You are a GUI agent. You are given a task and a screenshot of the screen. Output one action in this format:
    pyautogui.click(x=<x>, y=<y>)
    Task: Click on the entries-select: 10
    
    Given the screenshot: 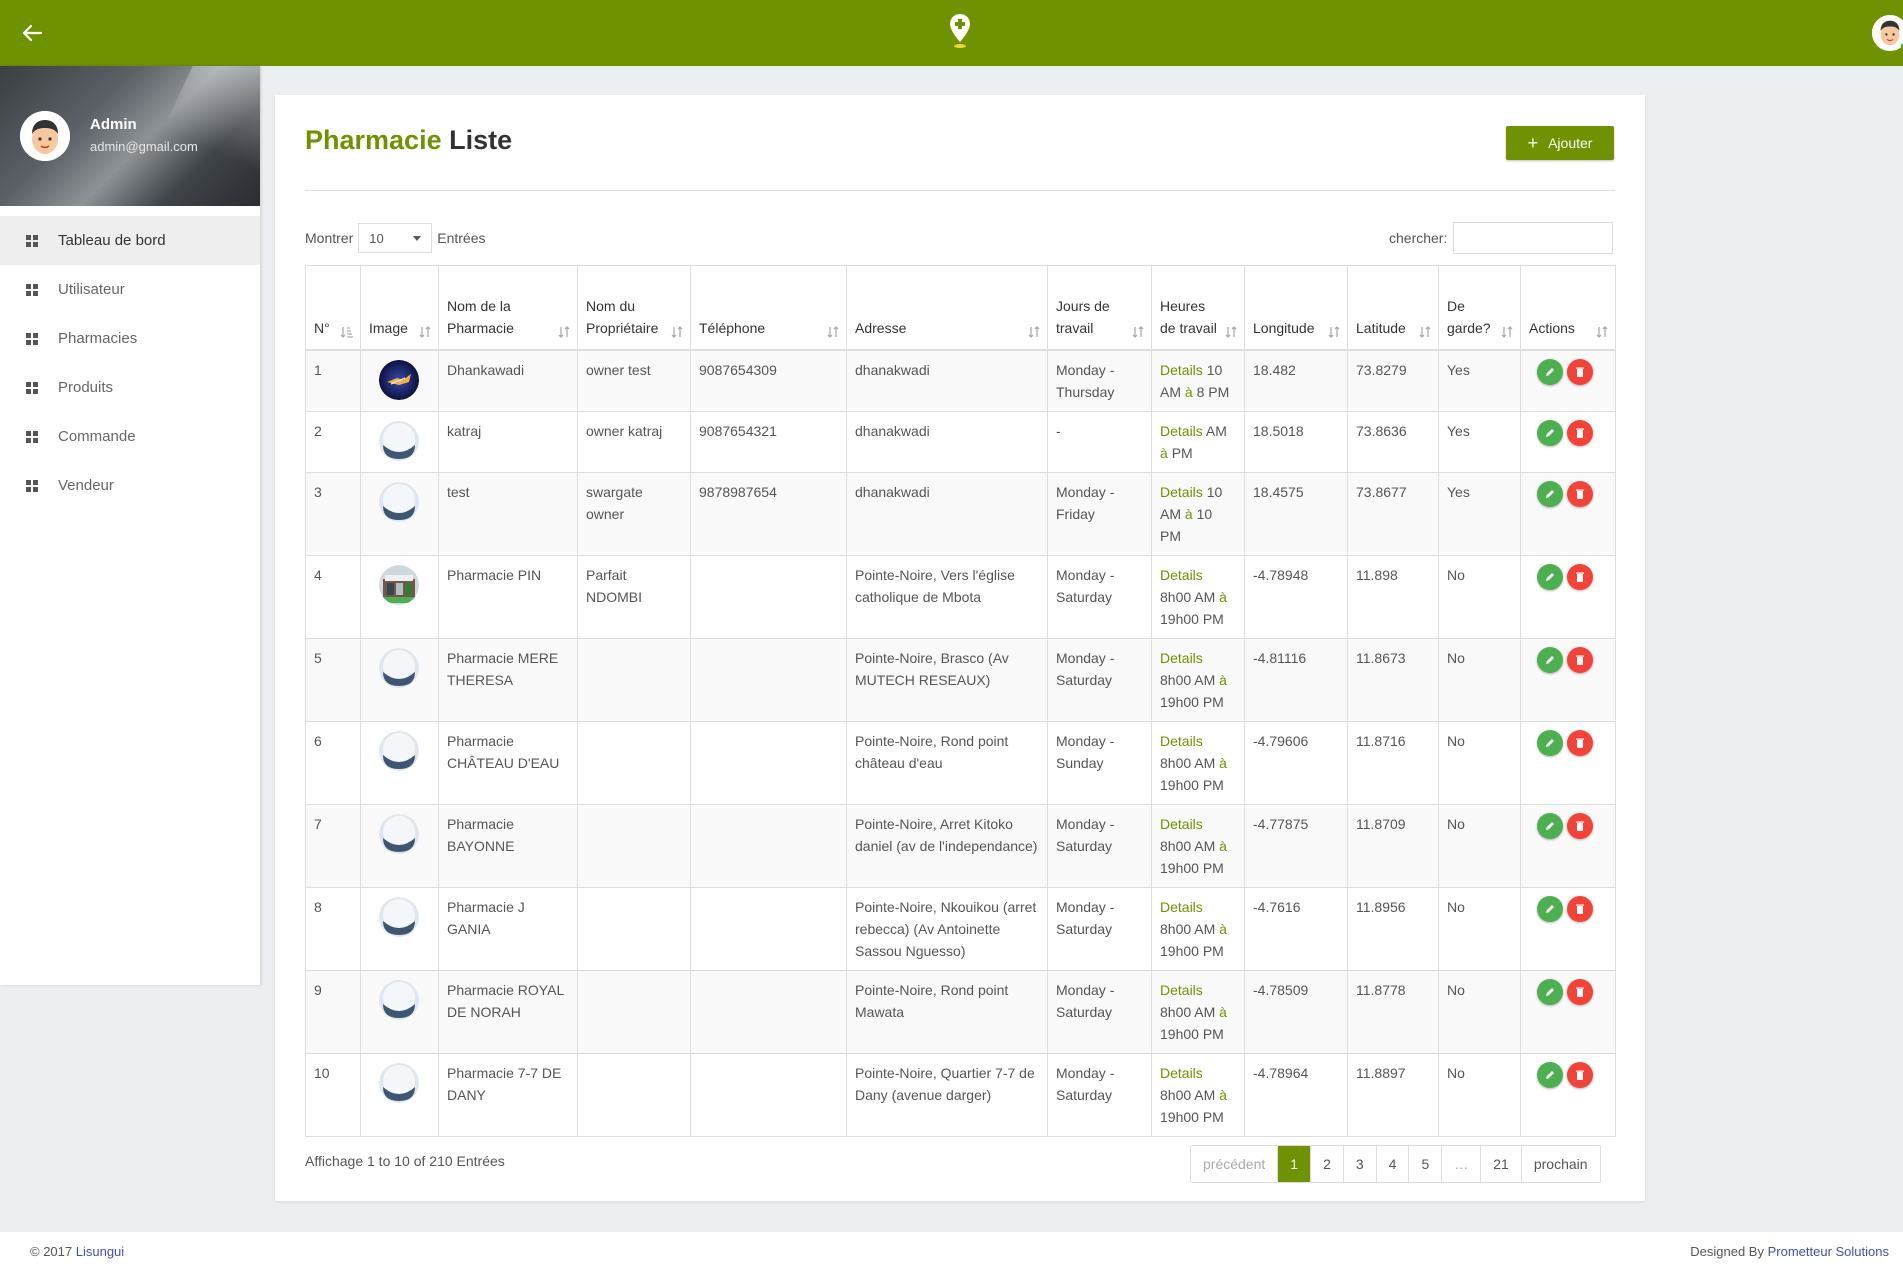 What is the action you would take?
    pyautogui.click(x=395, y=238)
    